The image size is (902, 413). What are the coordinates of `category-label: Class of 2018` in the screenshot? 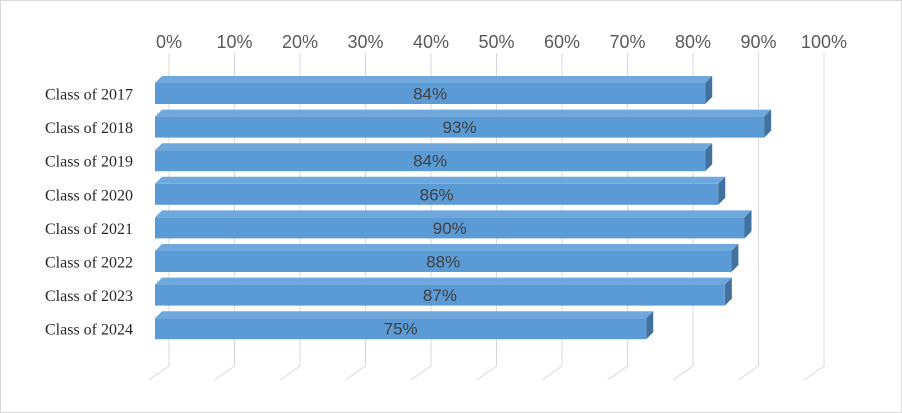 It's located at (89, 128).